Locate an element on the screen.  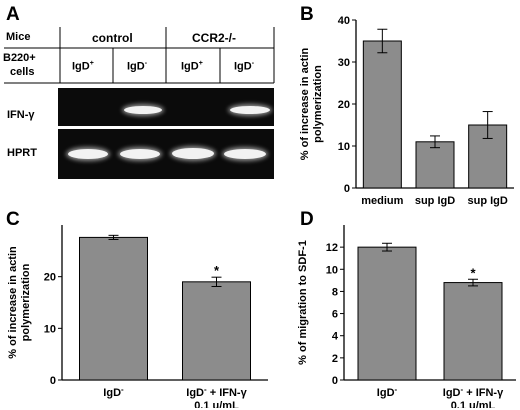
b-ytick-label-0: 0 is located at coordinates (347, 189).